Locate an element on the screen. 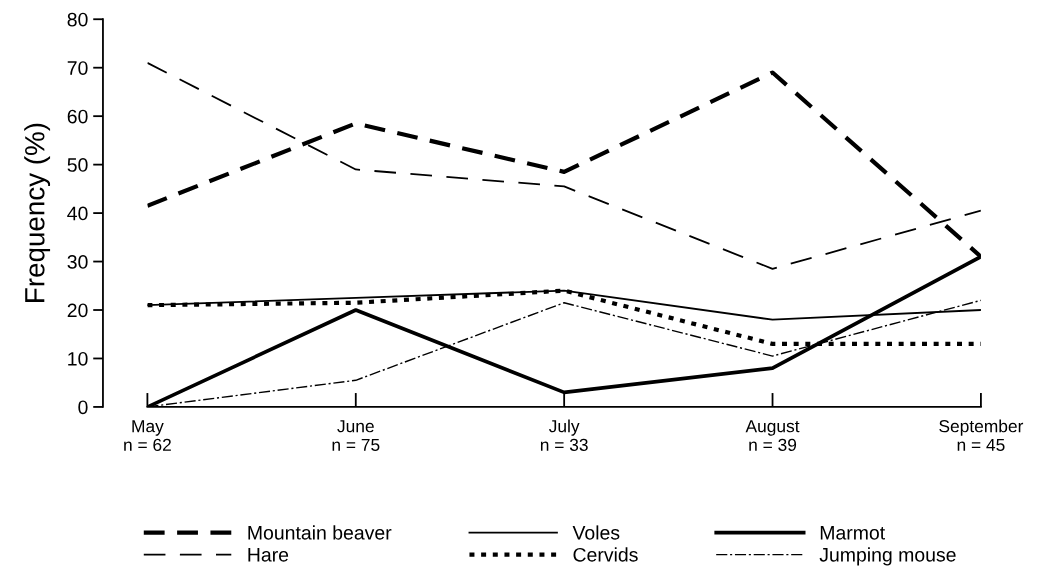  y-tick-label: 0 is located at coordinates (83, 407).